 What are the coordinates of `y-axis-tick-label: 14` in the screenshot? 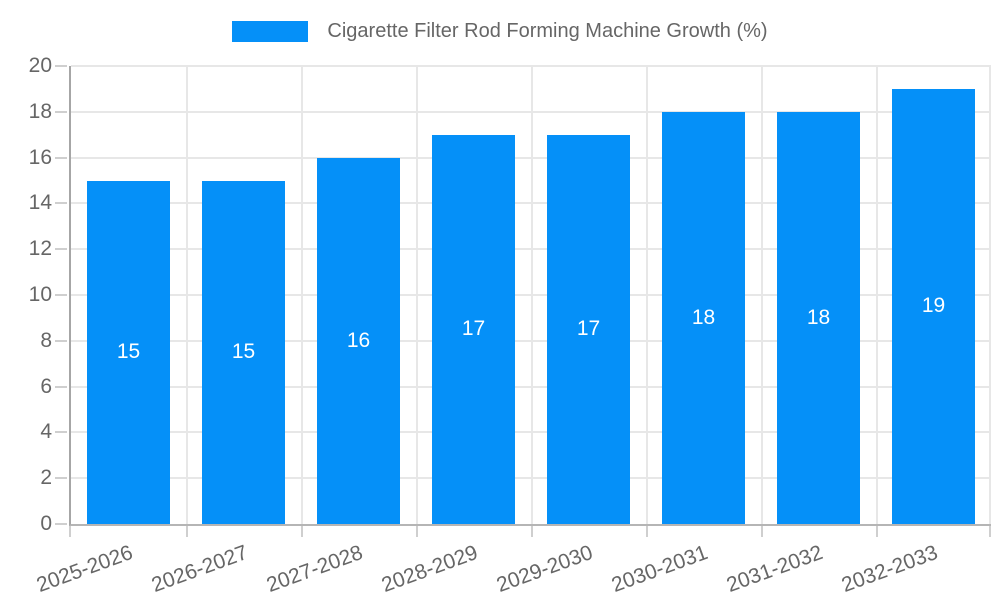 It's located at (40, 203).